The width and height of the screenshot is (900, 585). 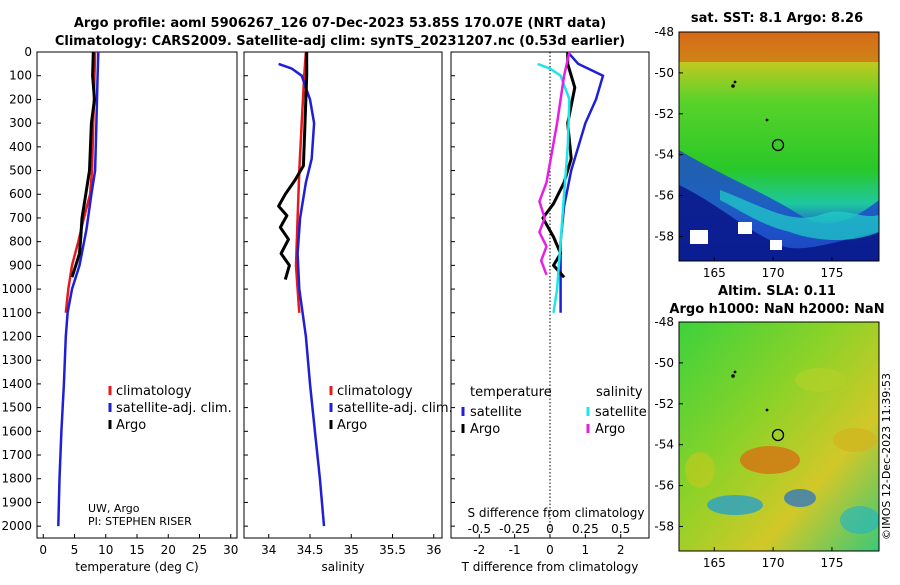 I want to click on sst-map-field, so click(x=779, y=146).